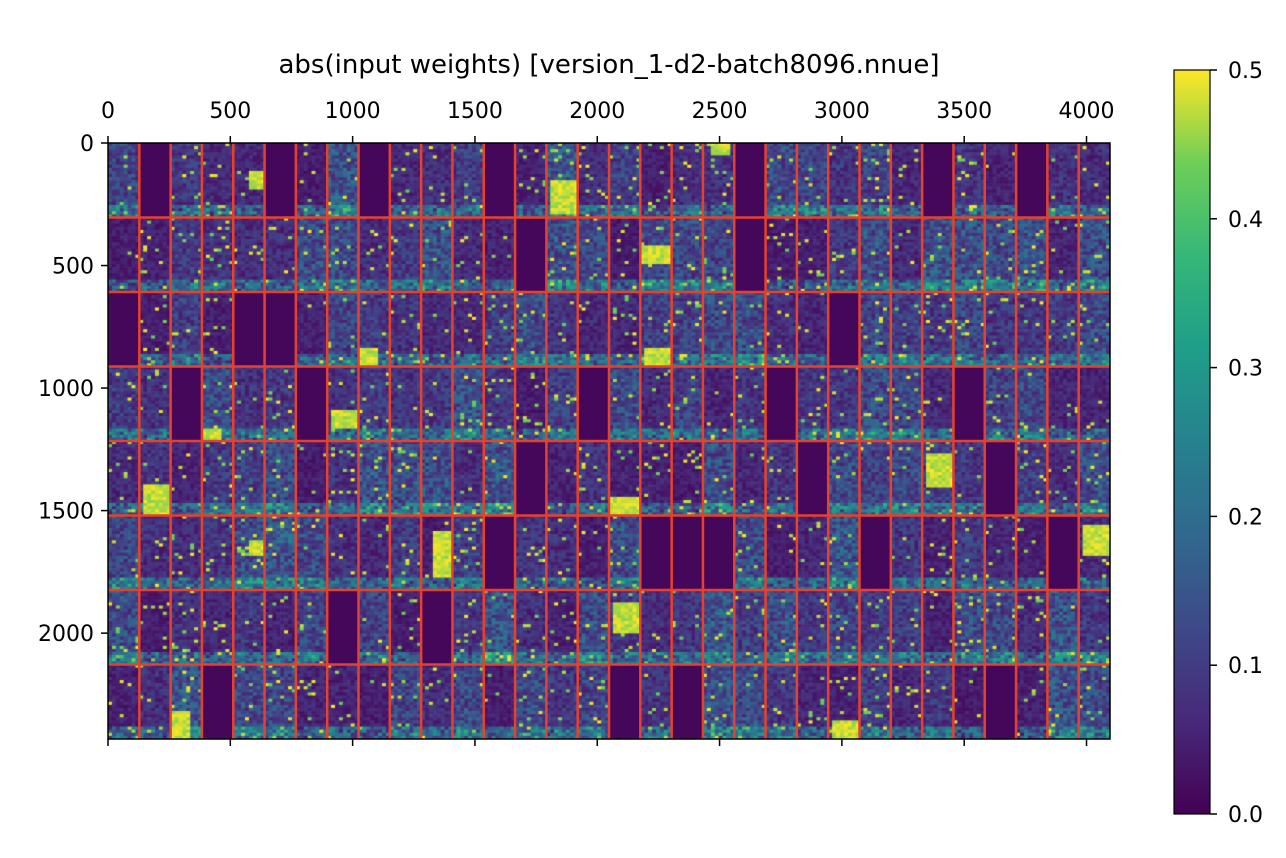  What do you see at coordinates (1245, 369) in the screenshot?
I see `colorbar-tick-label: 0.3` at bounding box center [1245, 369].